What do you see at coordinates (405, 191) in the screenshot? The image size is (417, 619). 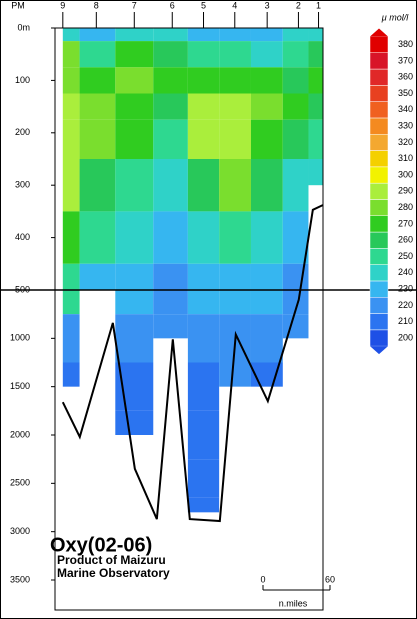 I see `colorbar-label: 290` at bounding box center [405, 191].